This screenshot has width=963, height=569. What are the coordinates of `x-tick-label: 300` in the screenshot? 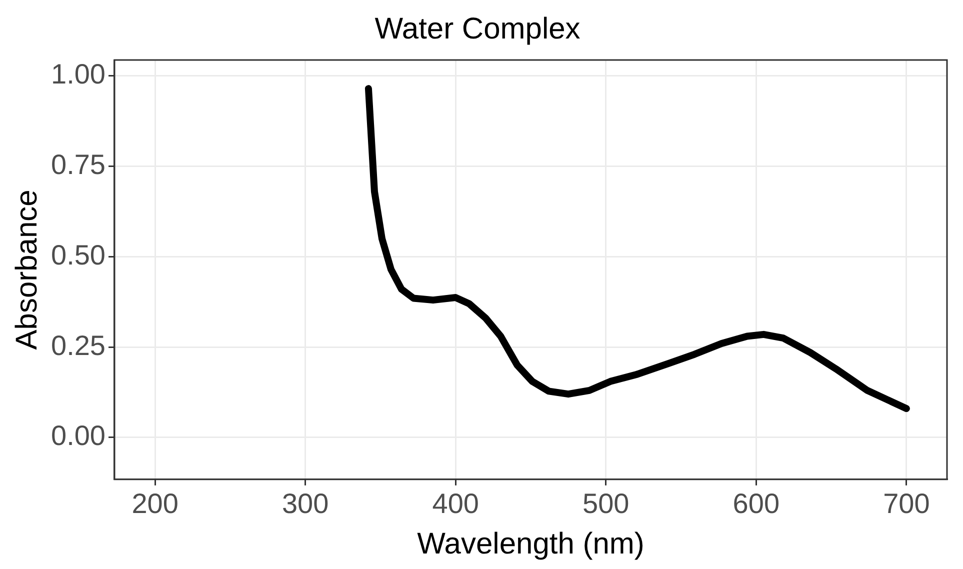 It's located at (305, 503).